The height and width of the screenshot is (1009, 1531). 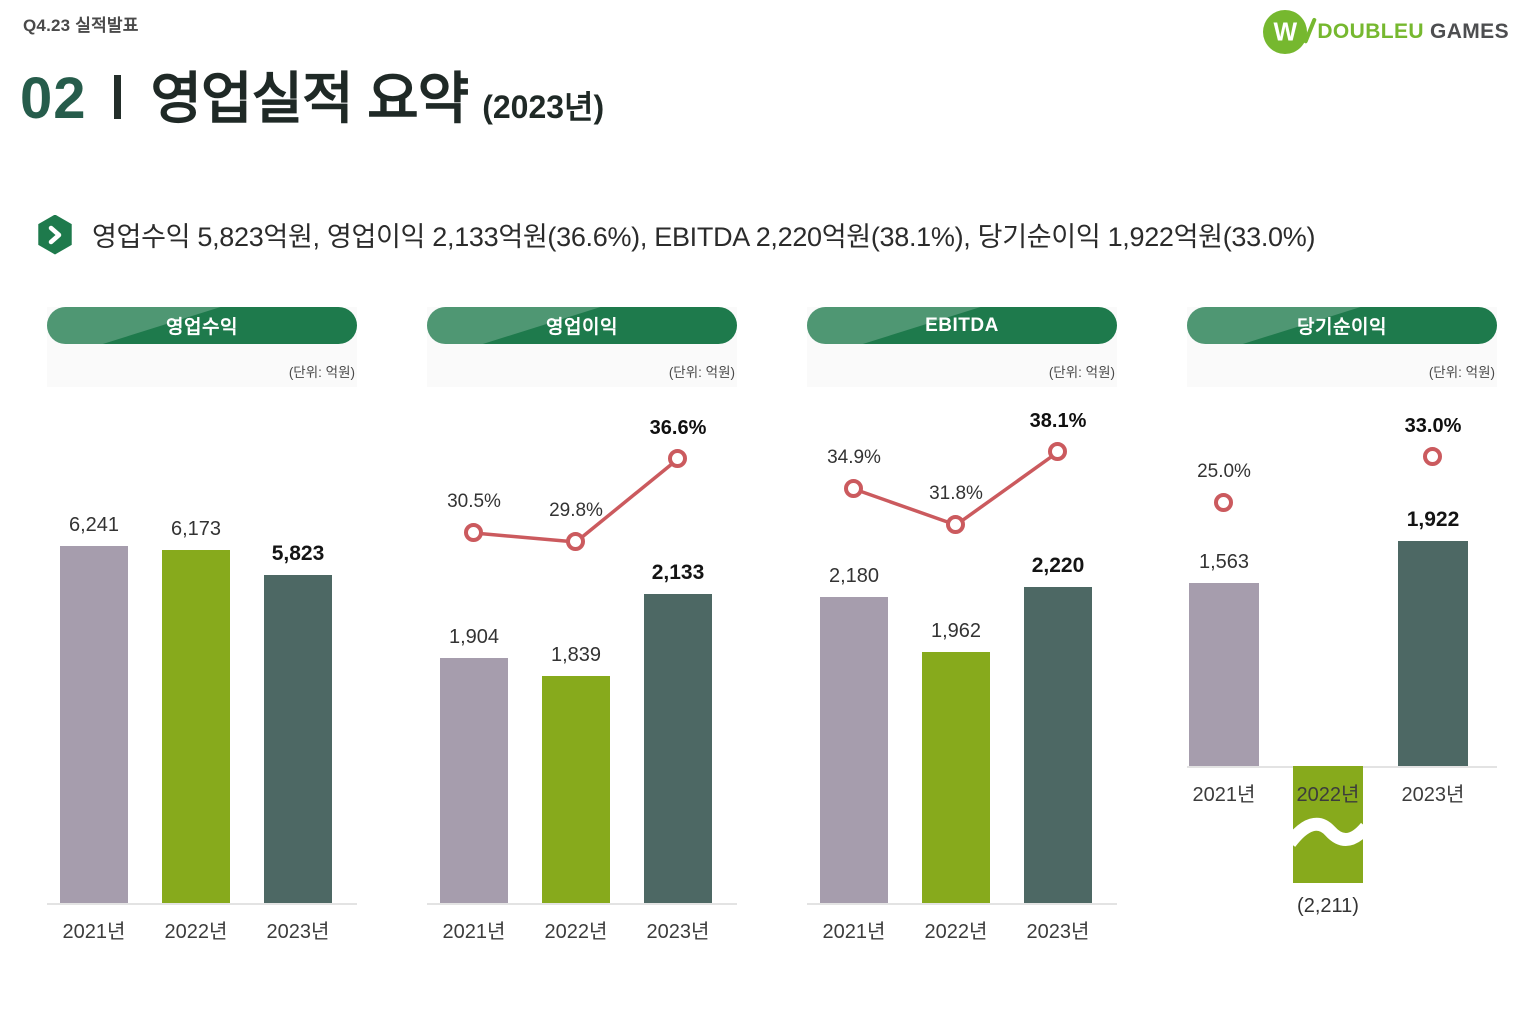 What do you see at coordinates (1469, 31) in the screenshot?
I see `logo-brand-secondary: GAMES` at bounding box center [1469, 31].